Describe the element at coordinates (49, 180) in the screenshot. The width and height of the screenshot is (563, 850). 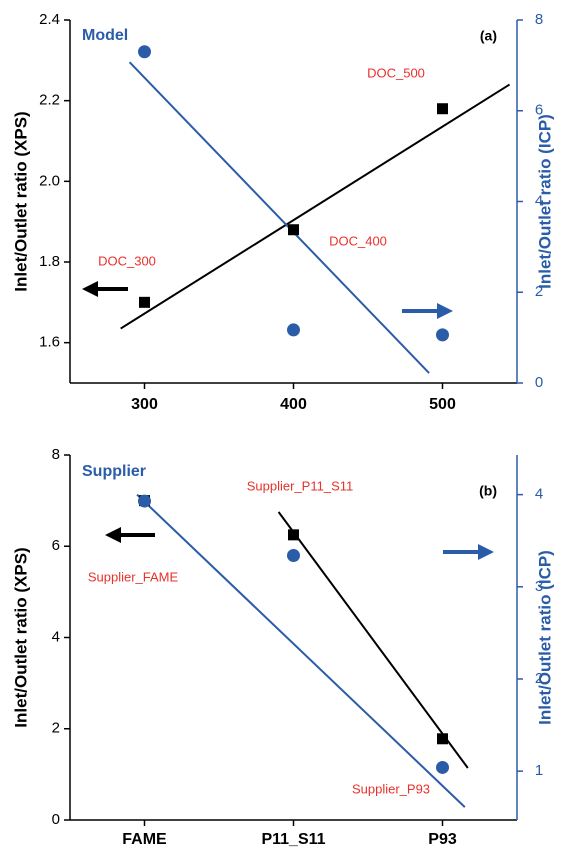
I see `y-tick-label: 2.0` at that location.